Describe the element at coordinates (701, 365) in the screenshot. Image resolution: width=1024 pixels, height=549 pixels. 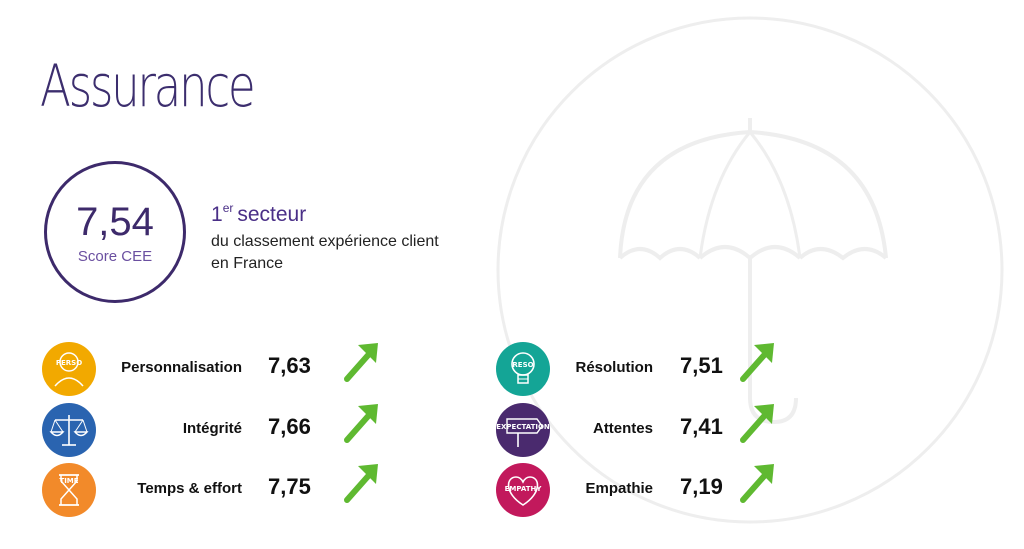
I see `metric-value: 7,51` at that location.